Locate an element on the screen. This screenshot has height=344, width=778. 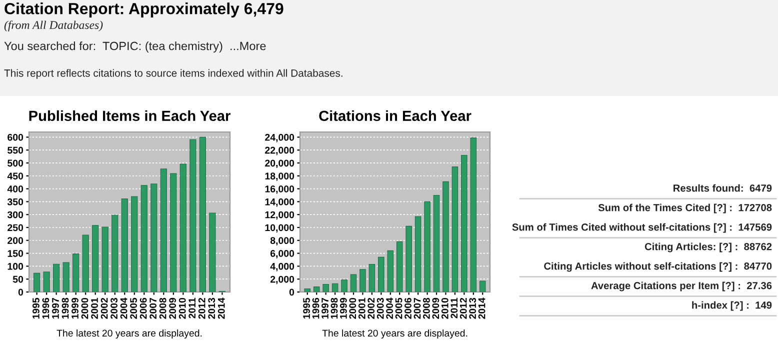
y-tick-label: 12,000 is located at coordinates (279, 215).